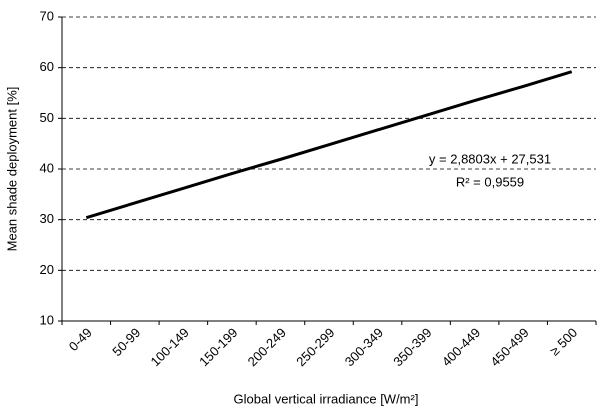  Describe the element at coordinates (412, 347) in the screenshot. I see `x-tick-label: 350-399` at that location.